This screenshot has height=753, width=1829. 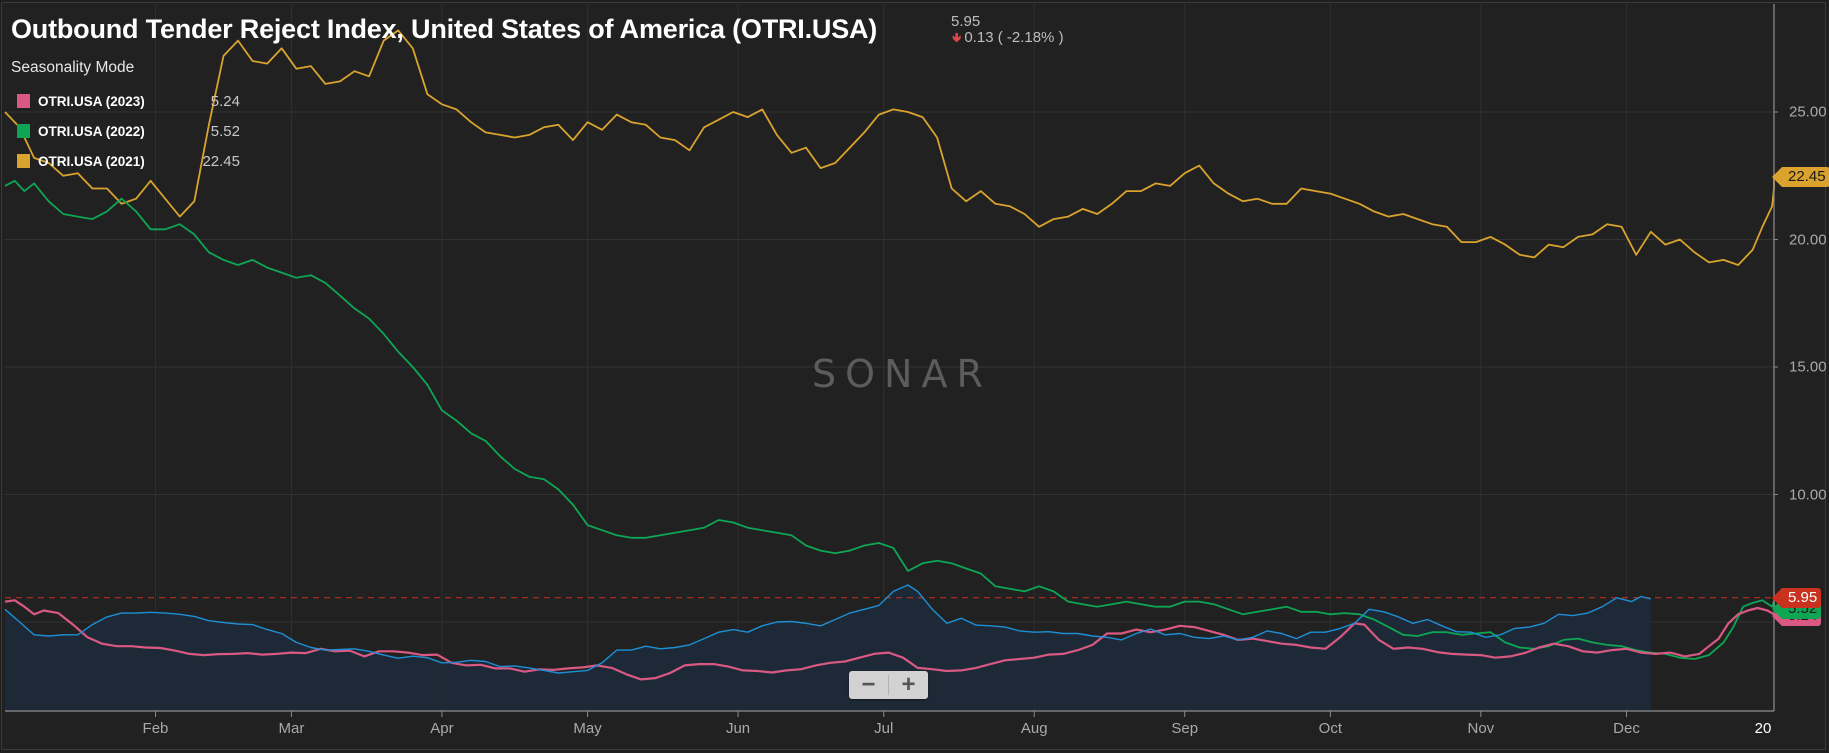 What do you see at coordinates (966, 21) in the screenshot?
I see `last-value: 5.95` at bounding box center [966, 21].